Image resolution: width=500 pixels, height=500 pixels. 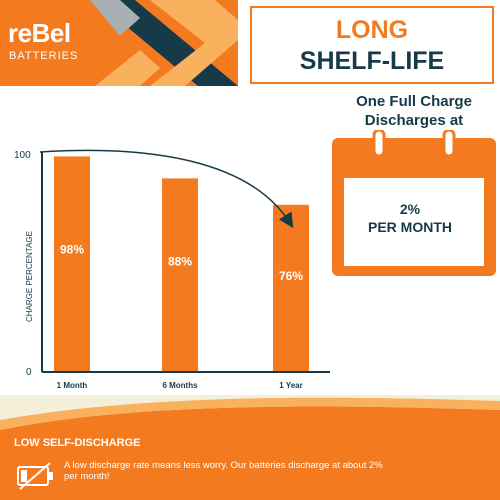 I want to click on y-tick-label-0: 0, so click(x=29, y=372).